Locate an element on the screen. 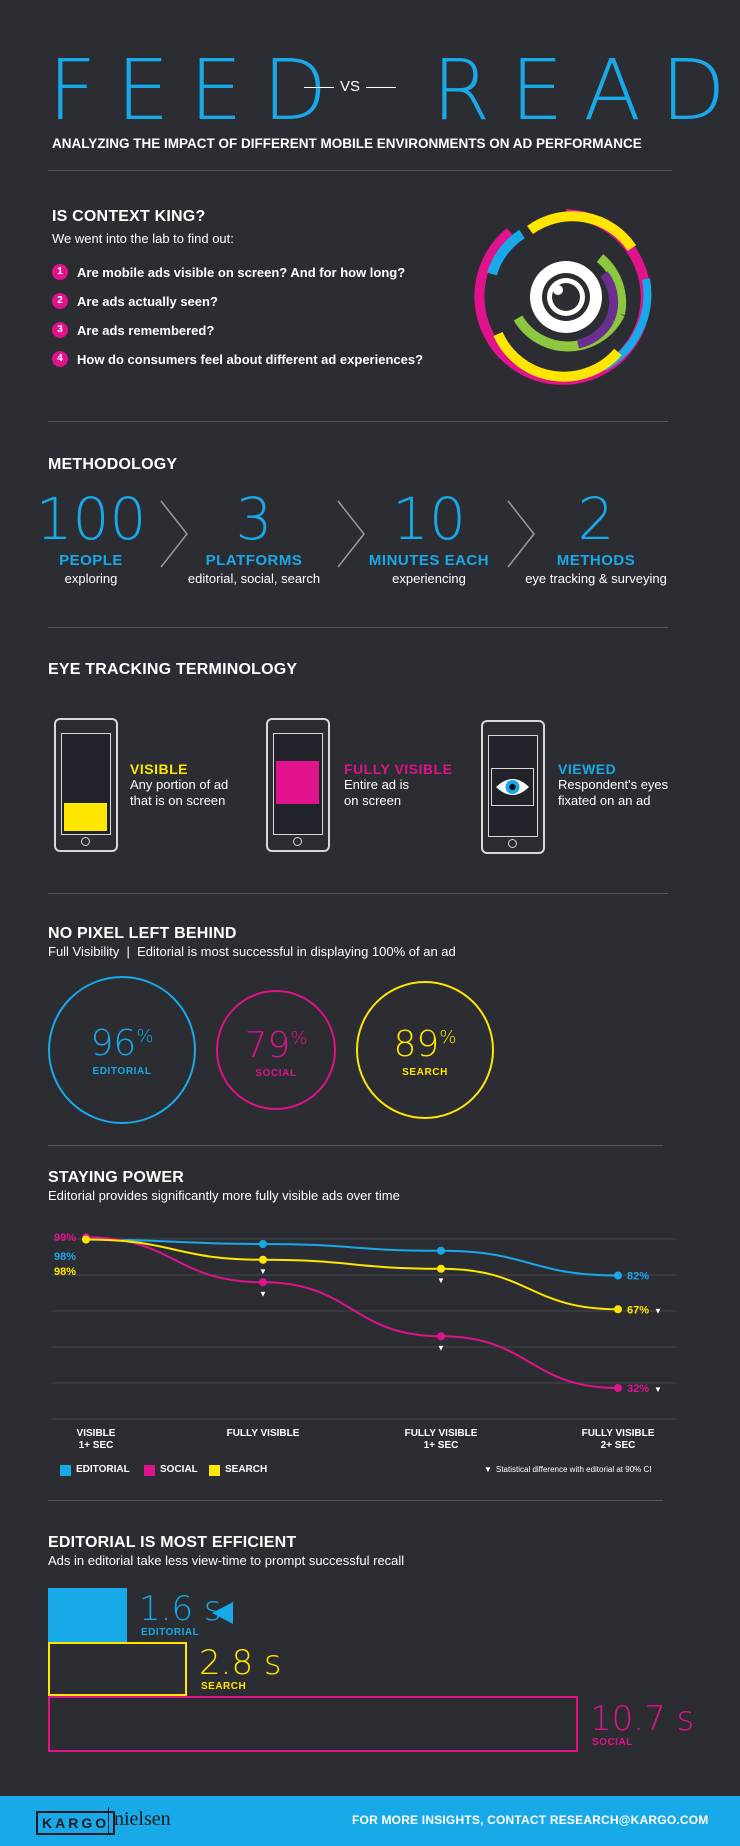 This screenshot has width=740, height=1846. value-search: 2.8 s is located at coordinates (240, 1663).